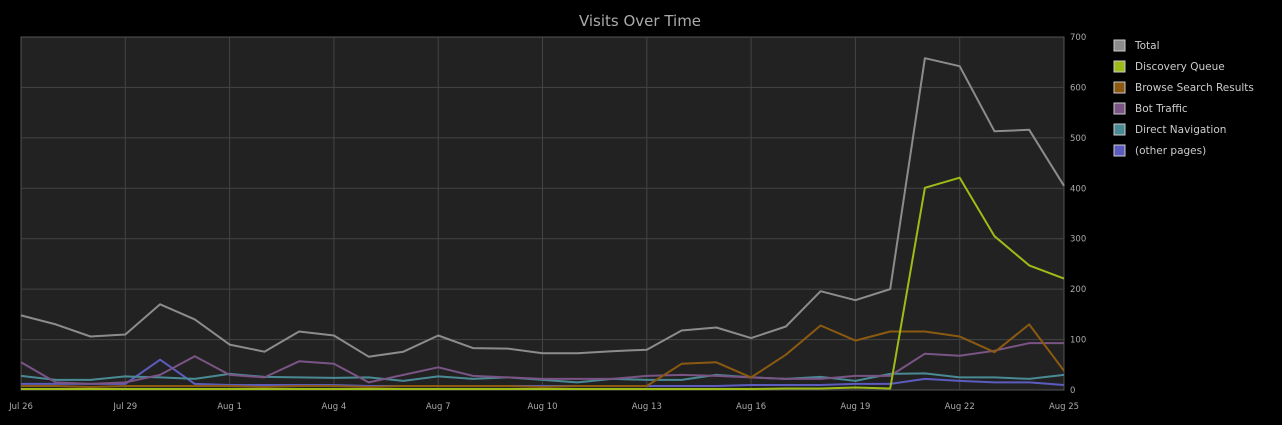 The image size is (1282, 425). I want to click on x-tick-label: Aug 19, so click(855, 407).